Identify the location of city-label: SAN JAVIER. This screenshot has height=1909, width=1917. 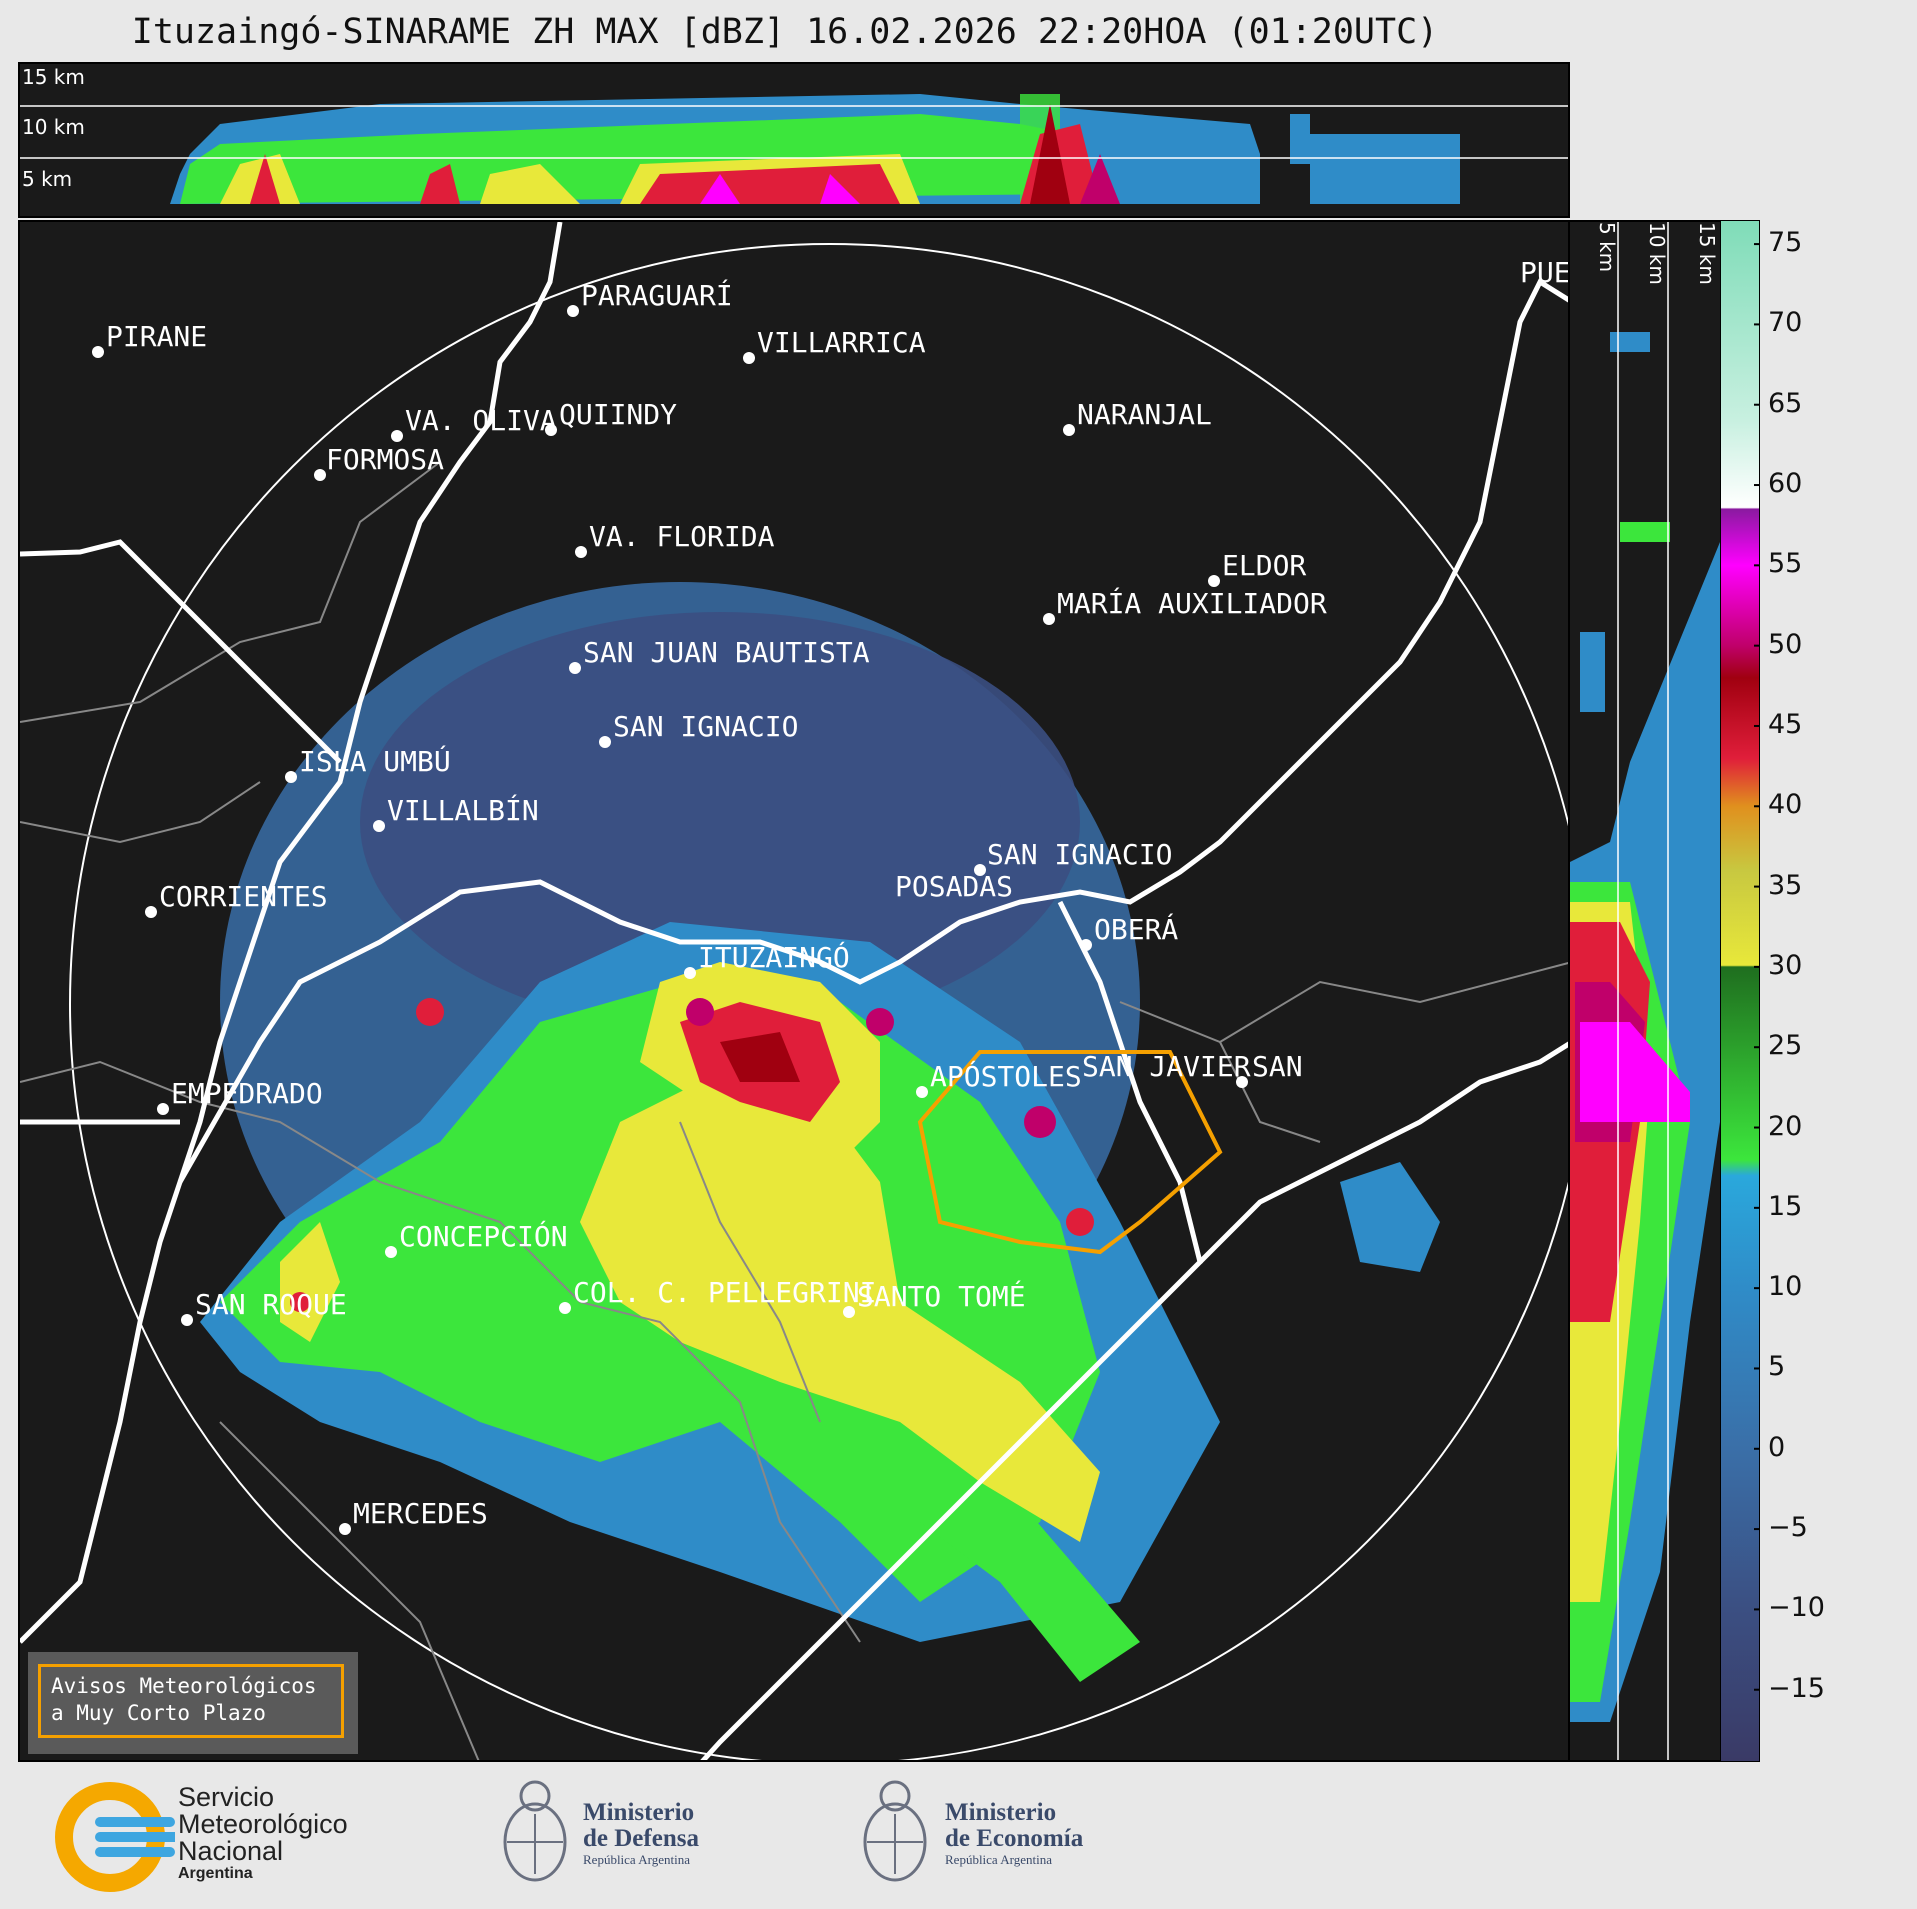
(1166, 1066).